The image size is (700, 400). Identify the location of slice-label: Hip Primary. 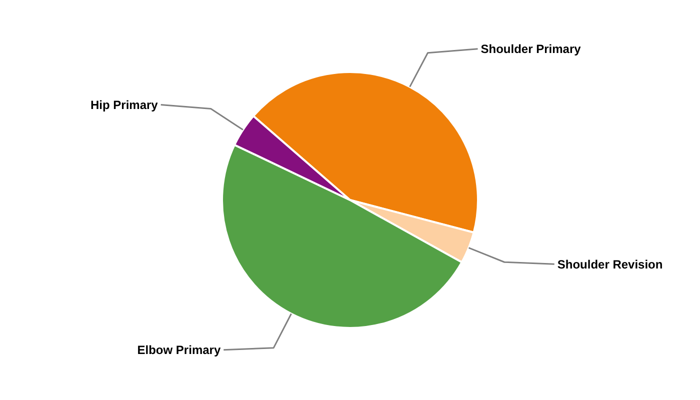
(124, 105).